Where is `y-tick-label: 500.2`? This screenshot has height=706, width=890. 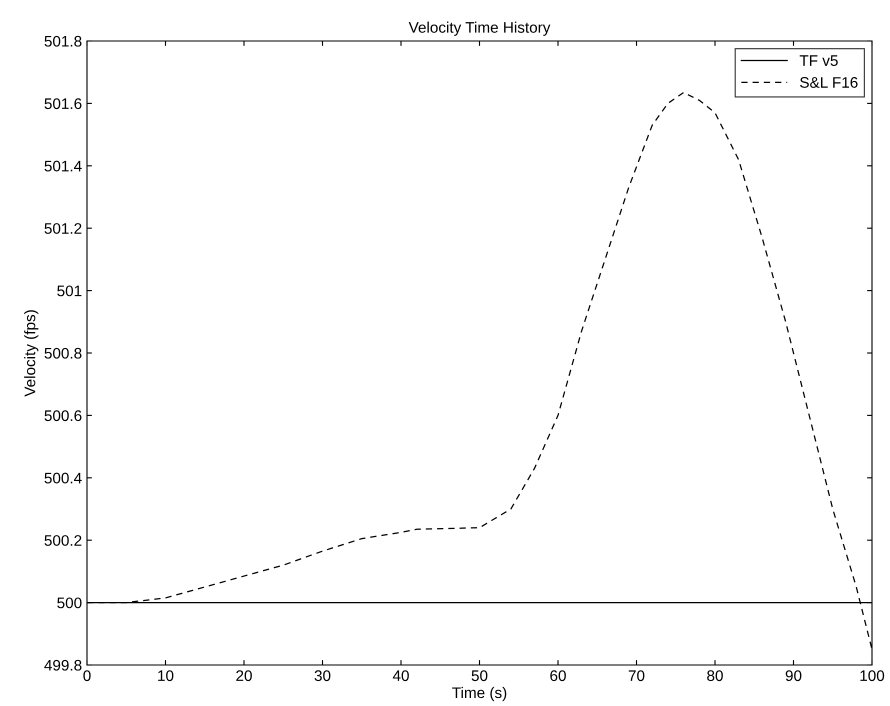
y-tick-label: 500.2 is located at coordinates (63, 540).